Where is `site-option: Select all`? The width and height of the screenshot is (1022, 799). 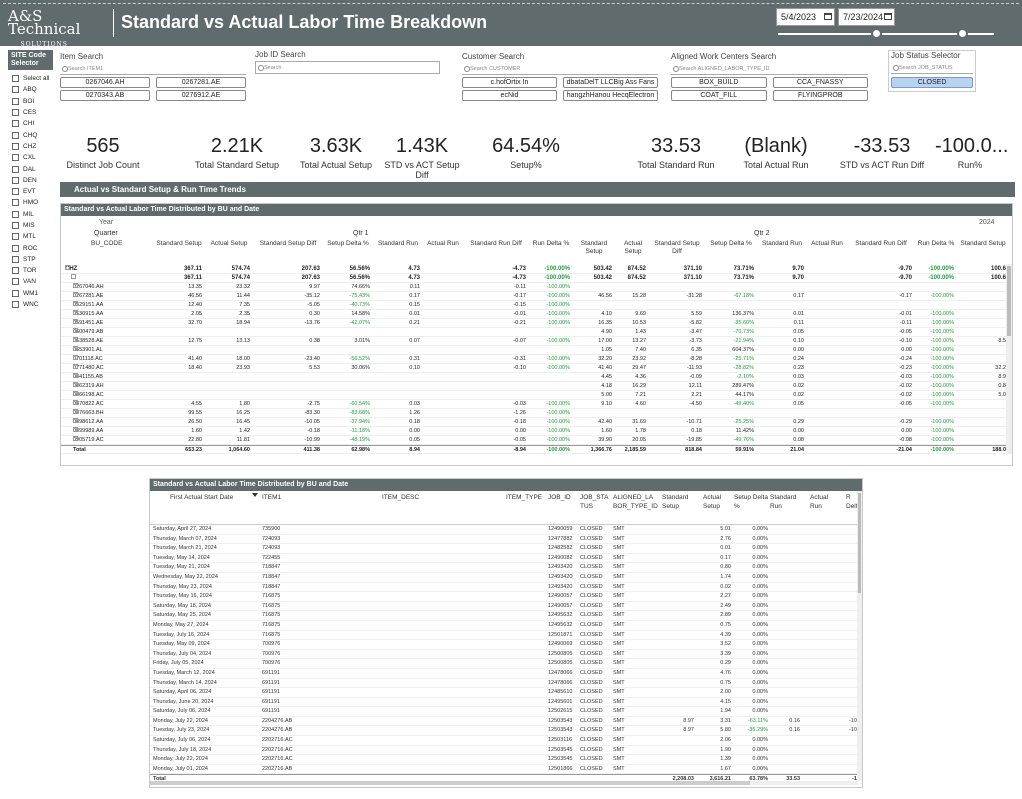
site-option: Select all is located at coordinates (30, 78).